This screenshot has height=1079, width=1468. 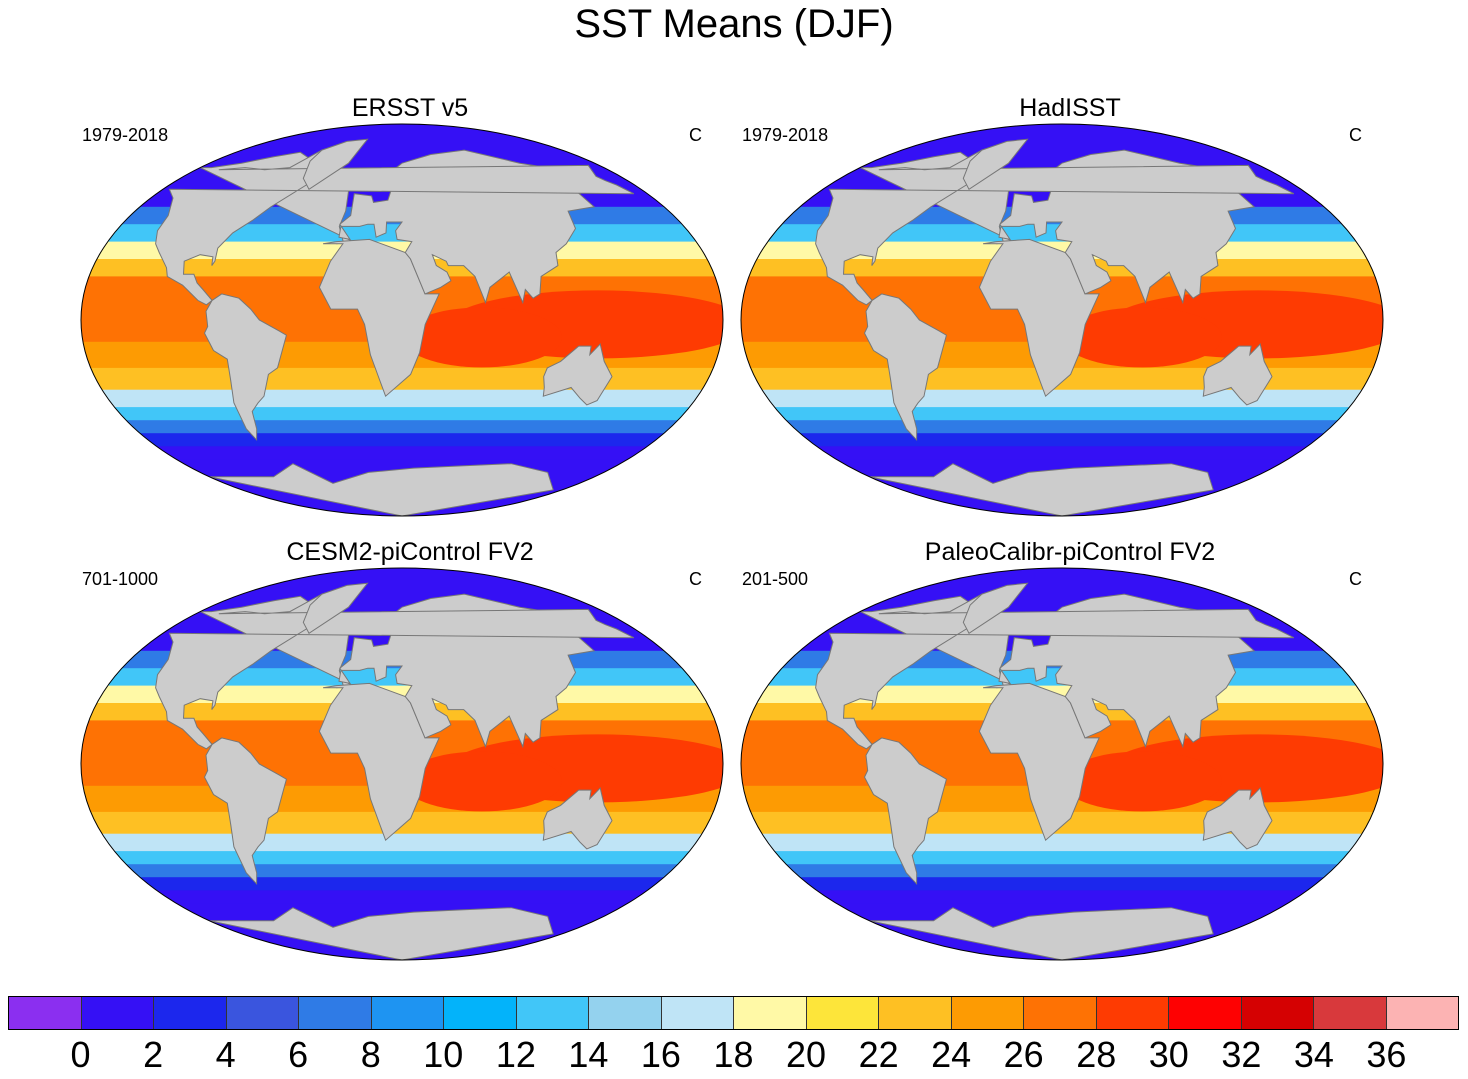 I want to click on colorbar-tick-label: 36, so click(x=1386, y=1054).